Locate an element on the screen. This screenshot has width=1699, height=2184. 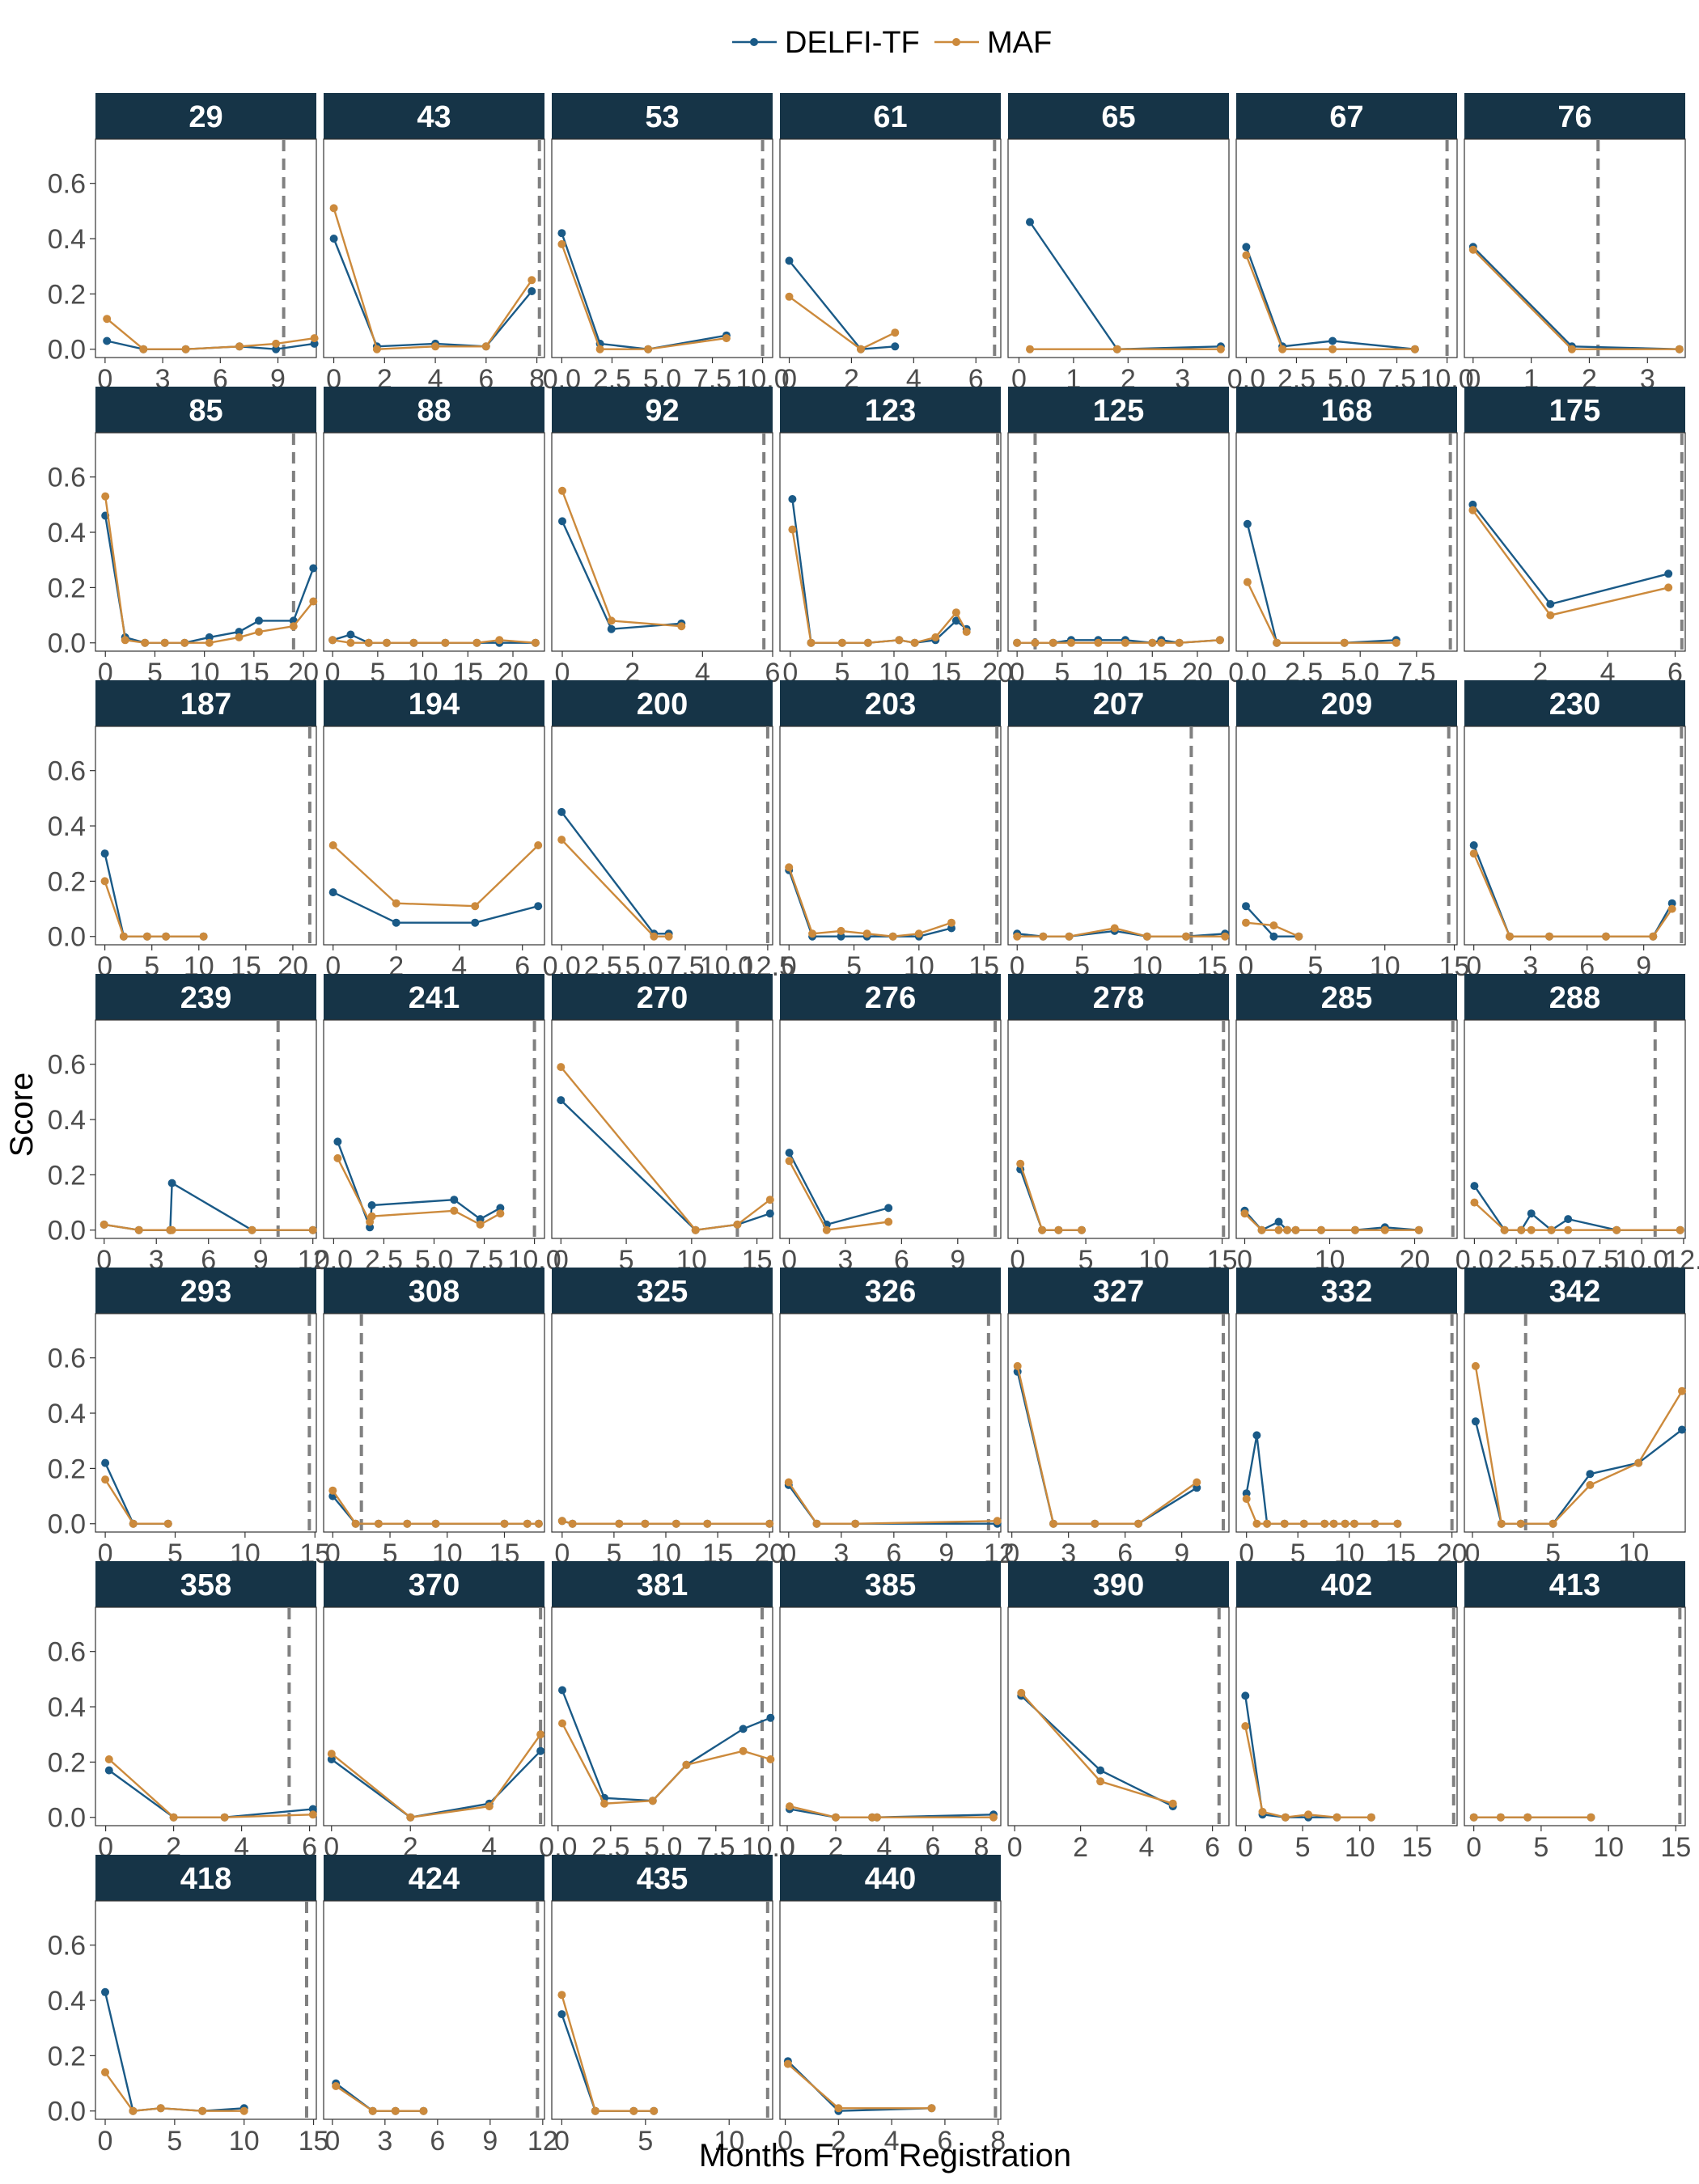
panel-370-plot-area is located at coordinates (434, 1716).